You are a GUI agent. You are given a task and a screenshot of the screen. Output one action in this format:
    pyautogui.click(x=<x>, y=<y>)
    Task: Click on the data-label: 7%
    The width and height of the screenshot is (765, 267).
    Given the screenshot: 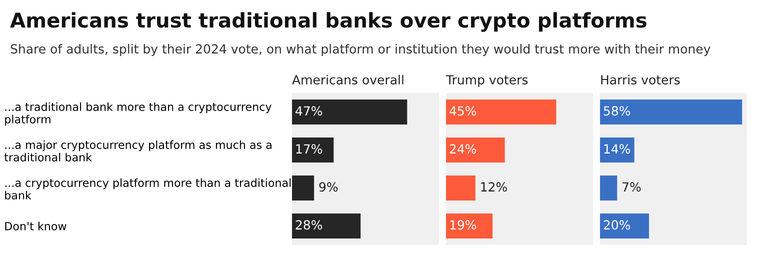 What is the action you would take?
    pyautogui.click(x=631, y=187)
    